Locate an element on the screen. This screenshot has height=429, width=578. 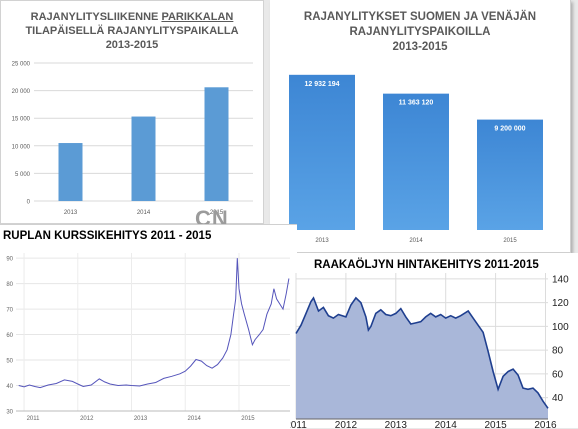
y-tick-label: 140 is located at coordinates (560, 279).